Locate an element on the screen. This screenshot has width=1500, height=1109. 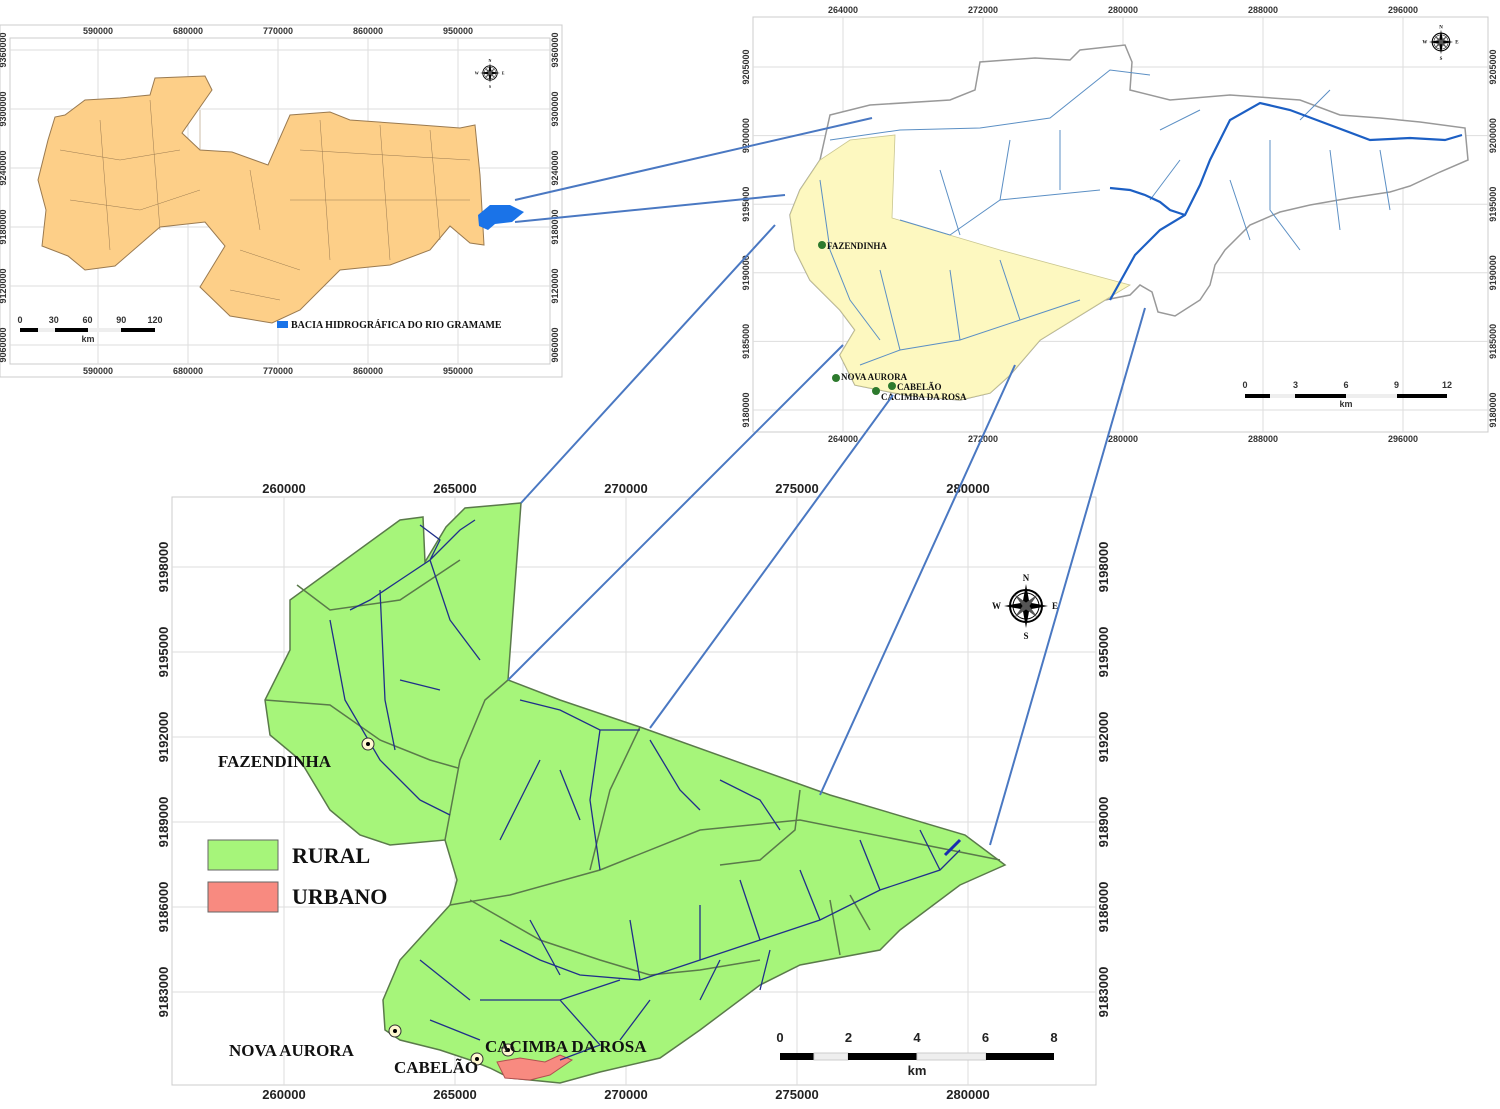
y-tick-label-left: 9180000 is located at coordinates (4, 226).